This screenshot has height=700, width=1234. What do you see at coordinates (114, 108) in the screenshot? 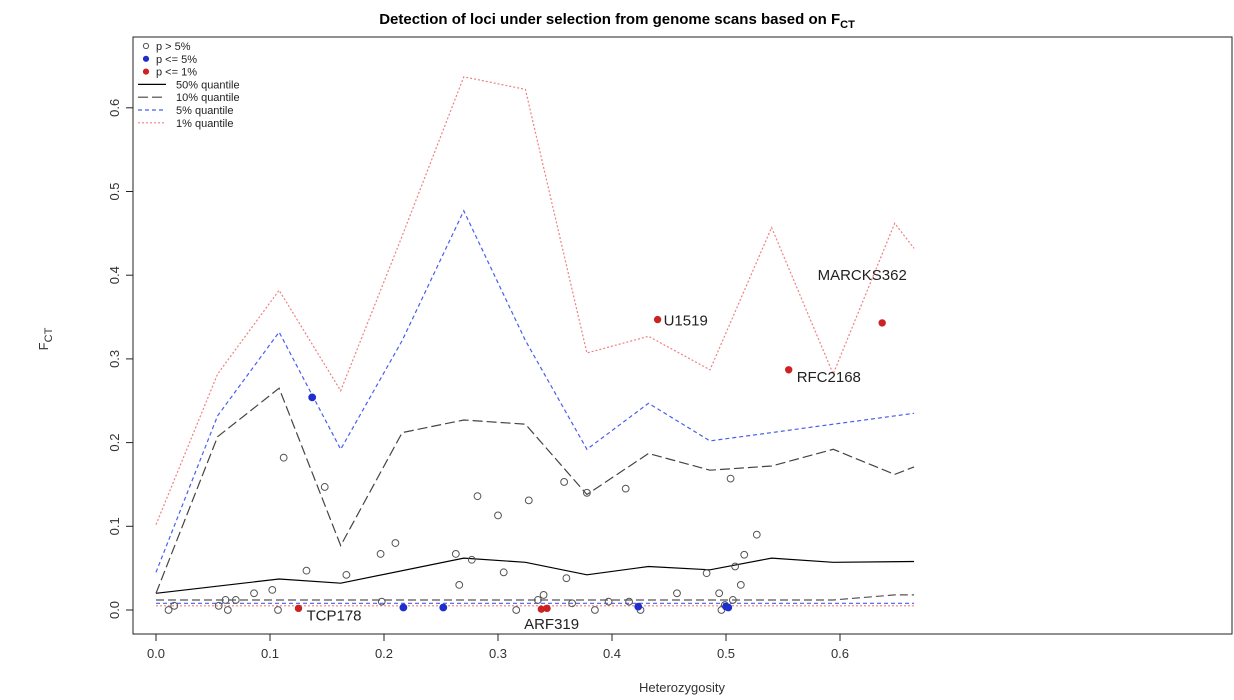
I see `y-tick-label: 0.6` at bounding box center [114, 108].